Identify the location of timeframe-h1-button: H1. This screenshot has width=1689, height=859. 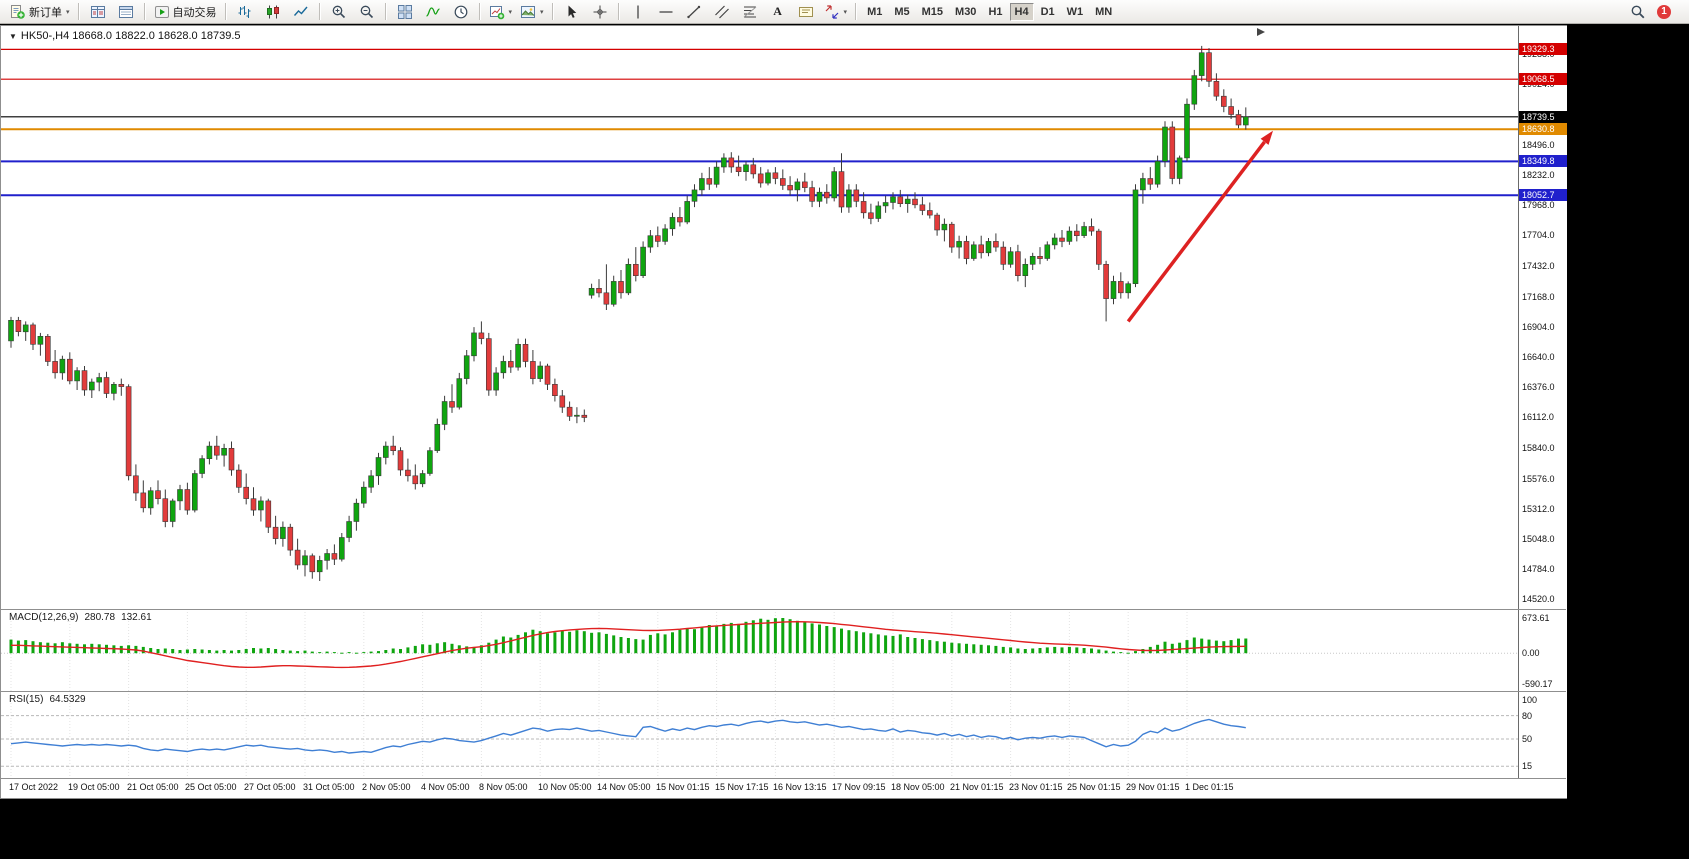
(995, 11).